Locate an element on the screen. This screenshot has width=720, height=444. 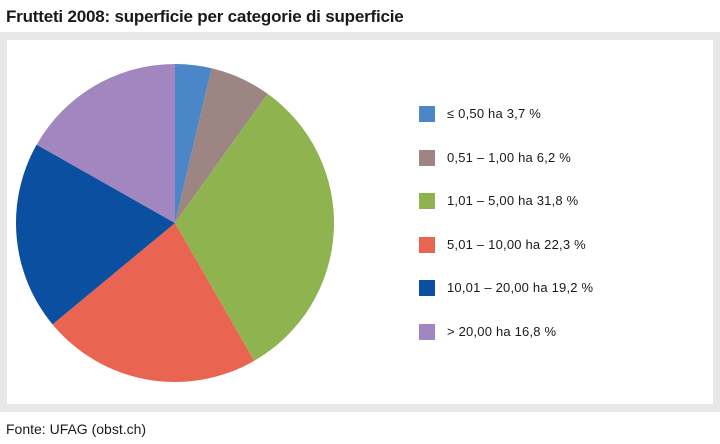
legend-item: 10,01 – 20,00 ha 19,2 % is located at coordinates (559, 302).